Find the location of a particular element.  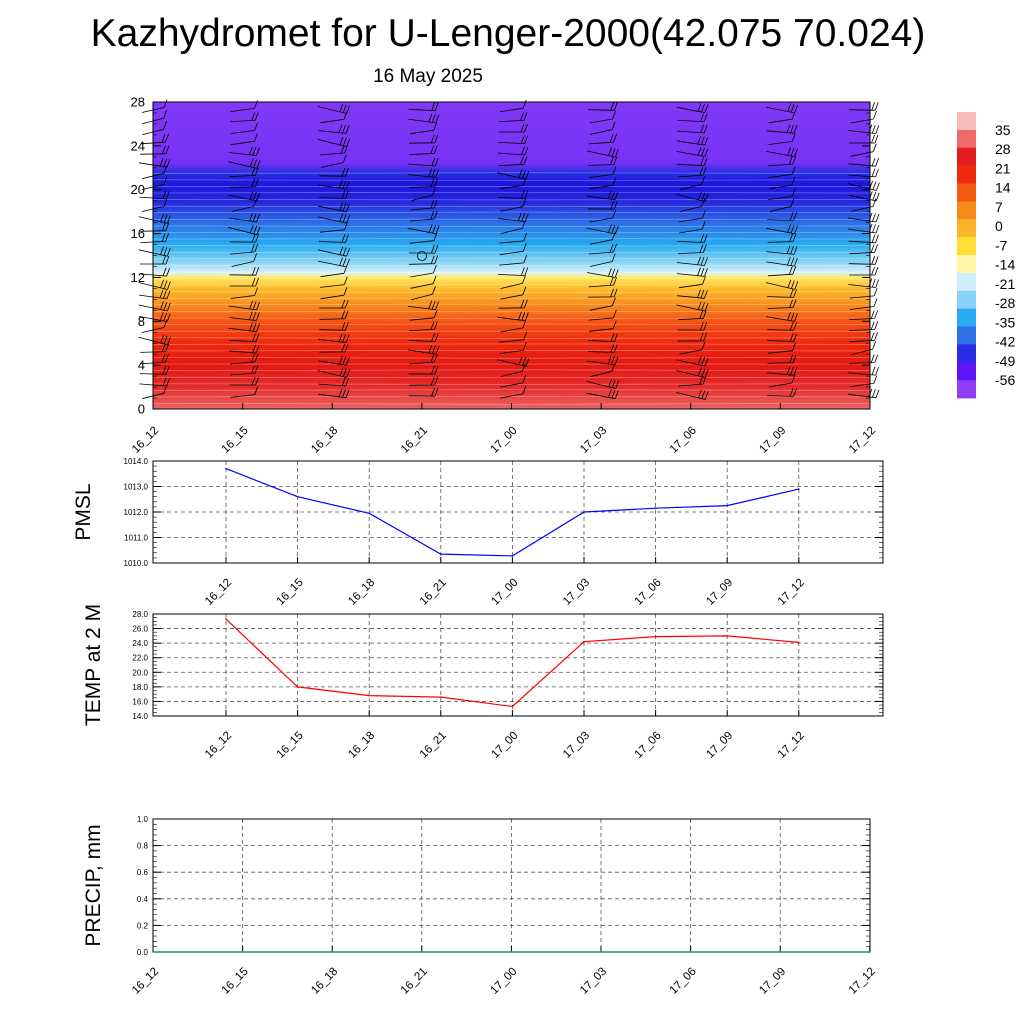

y-tick-label: 1010.0 is located at coordinates (136, 563).